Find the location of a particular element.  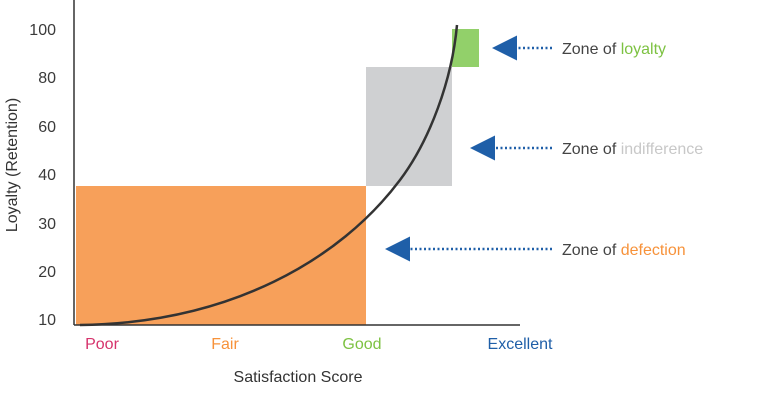

y-tick-label: 40 is located at coordinates (47, 175).